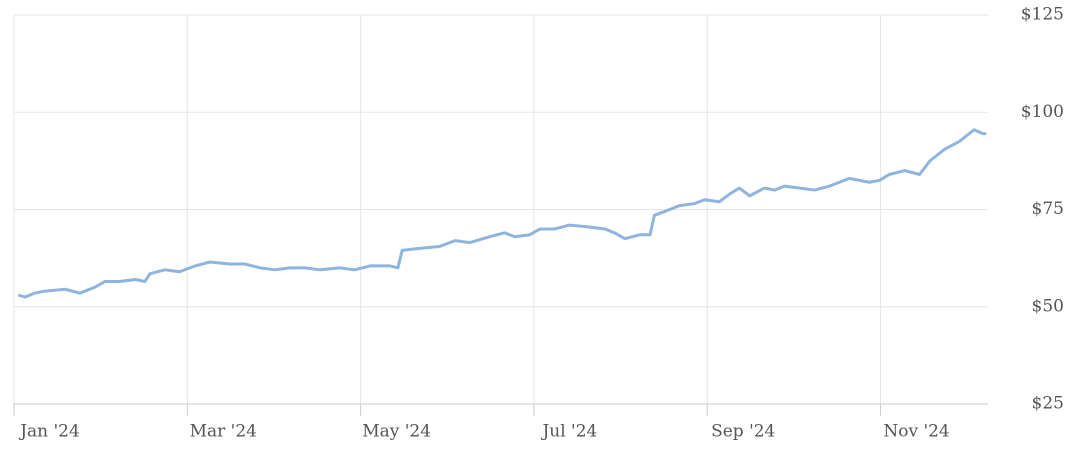 This screenshot has width=1080, height=461. What do you see at coordinates (1048, 306) in the screenshot?
I see `y-tick-label: $50` at bounding box center [1048, 306].